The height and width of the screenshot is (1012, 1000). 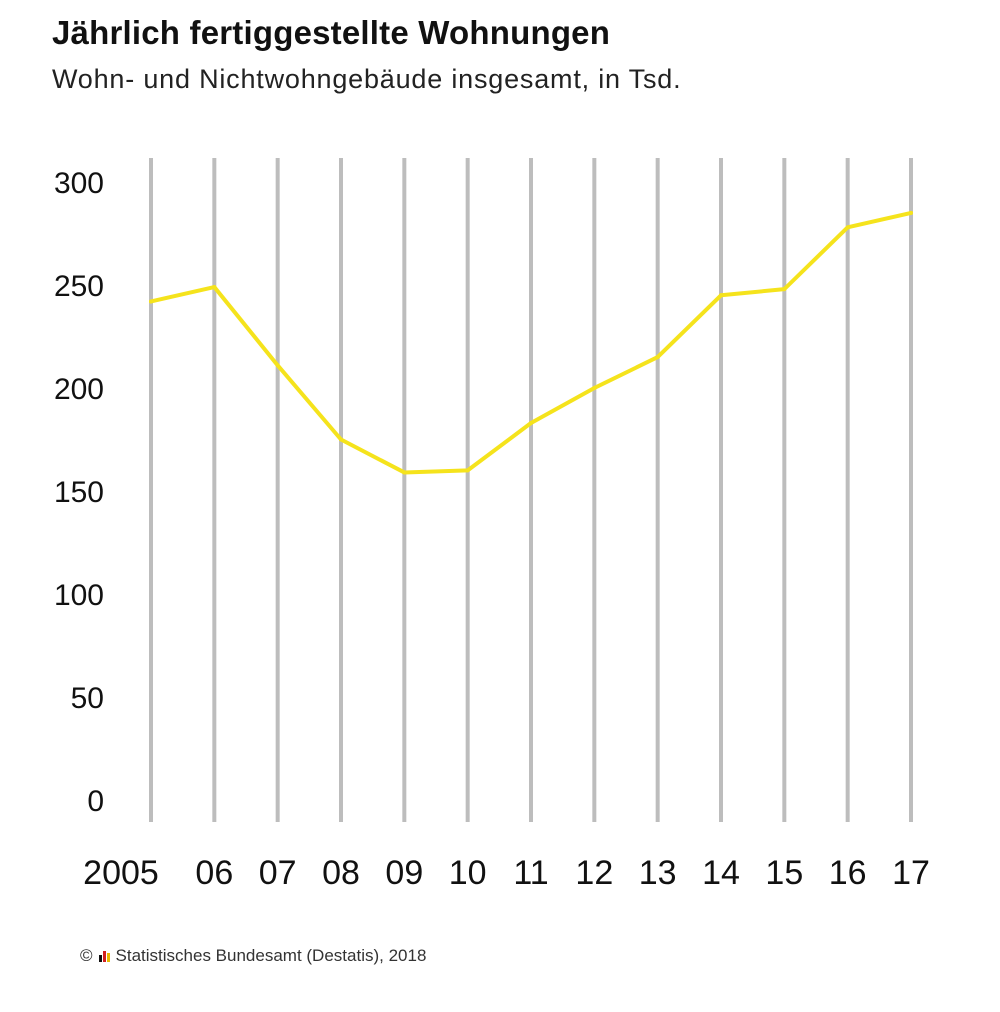 I want to click on x-tick-label-17: 17, so click(x=911, y=873).